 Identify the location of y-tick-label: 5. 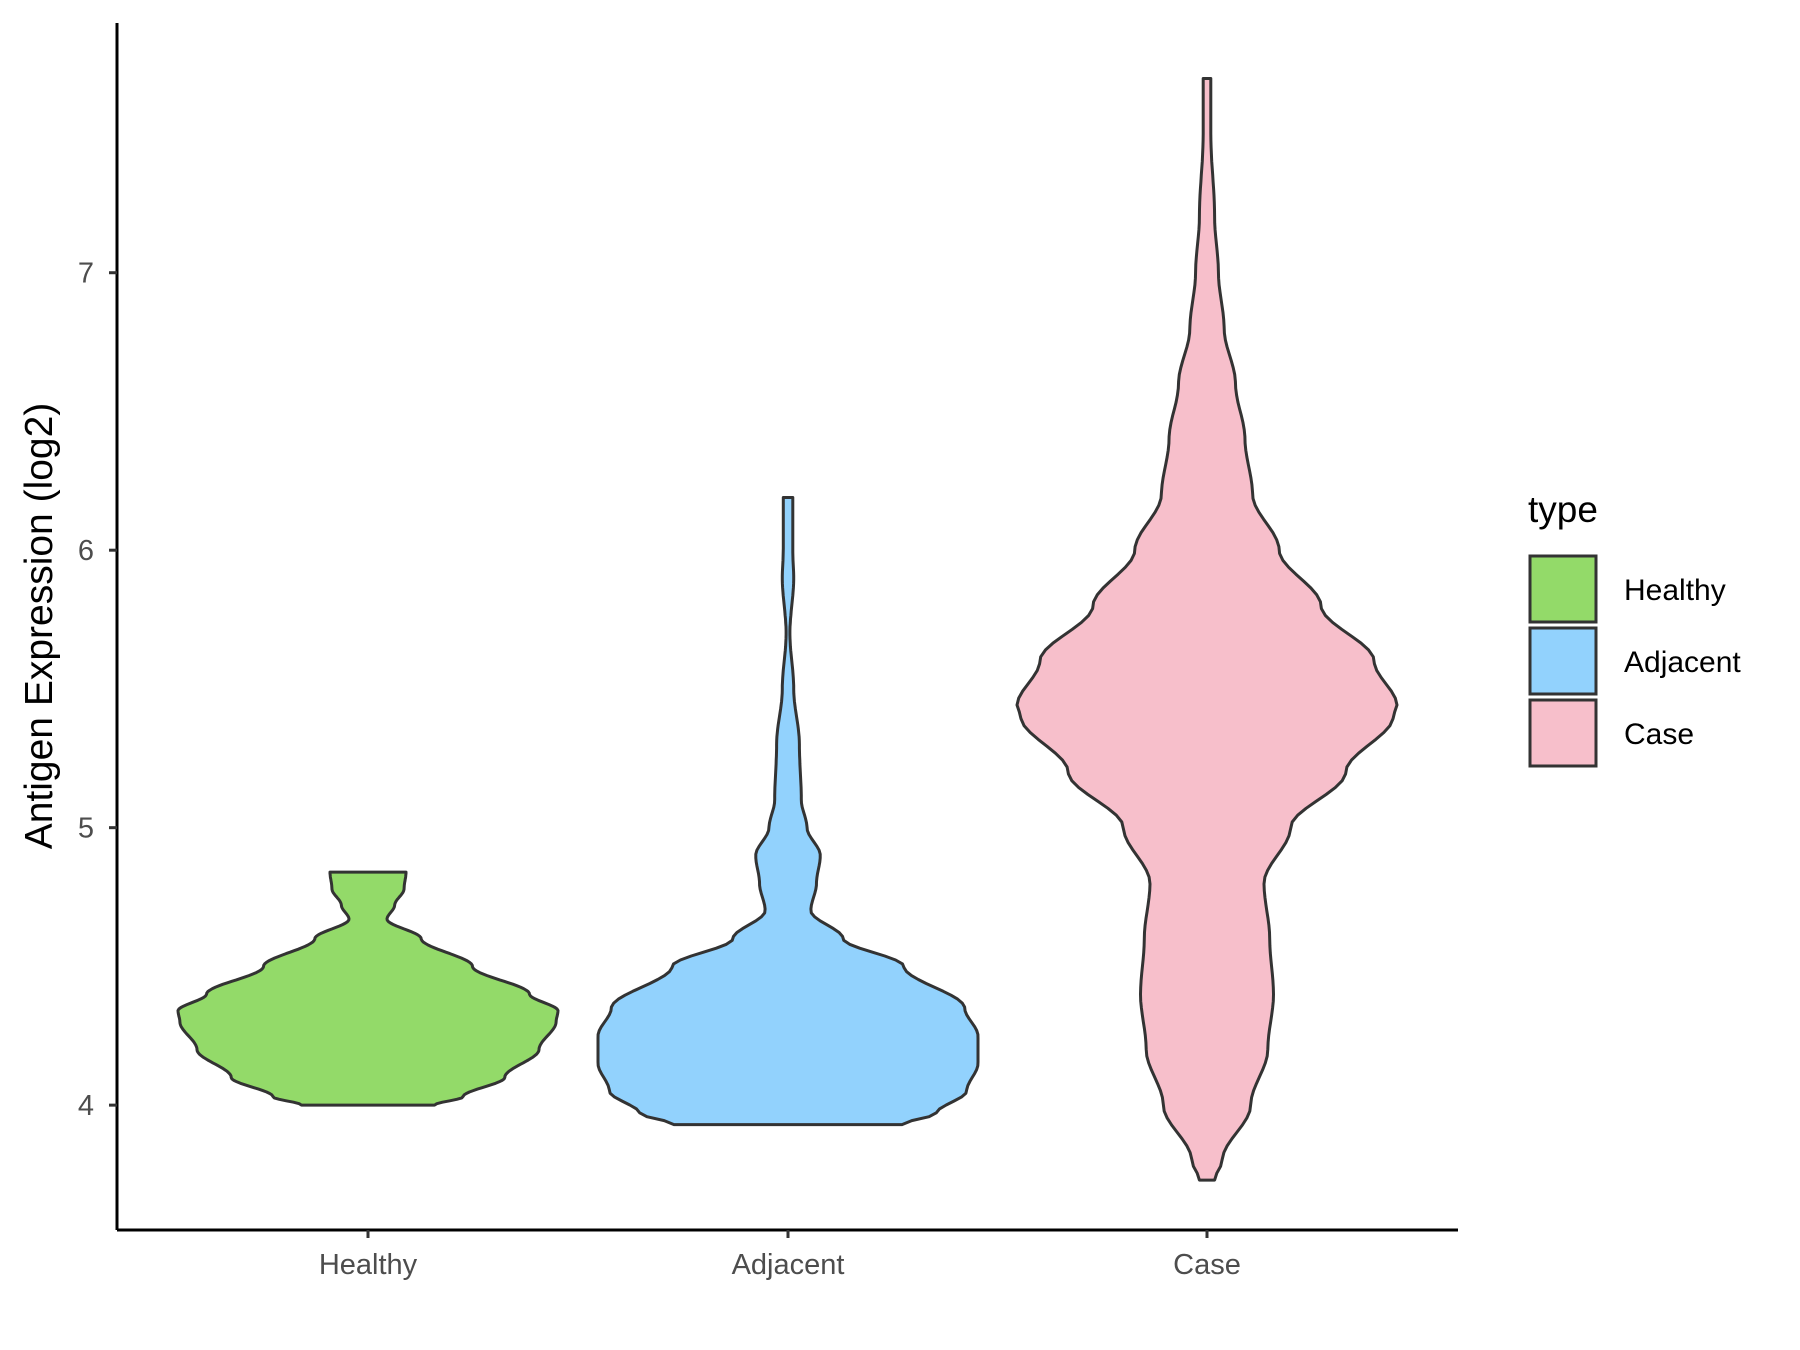
(86, 829).